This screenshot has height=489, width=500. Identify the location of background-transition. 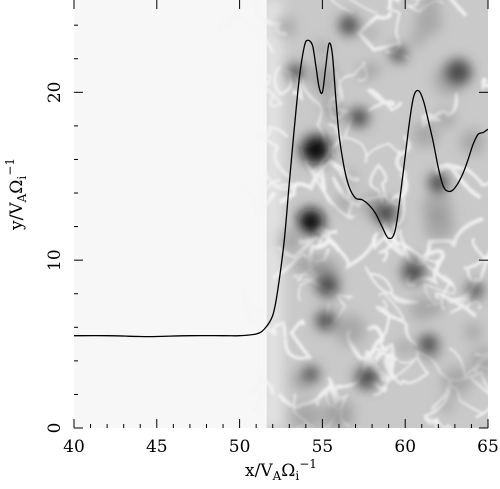
(272, 214).